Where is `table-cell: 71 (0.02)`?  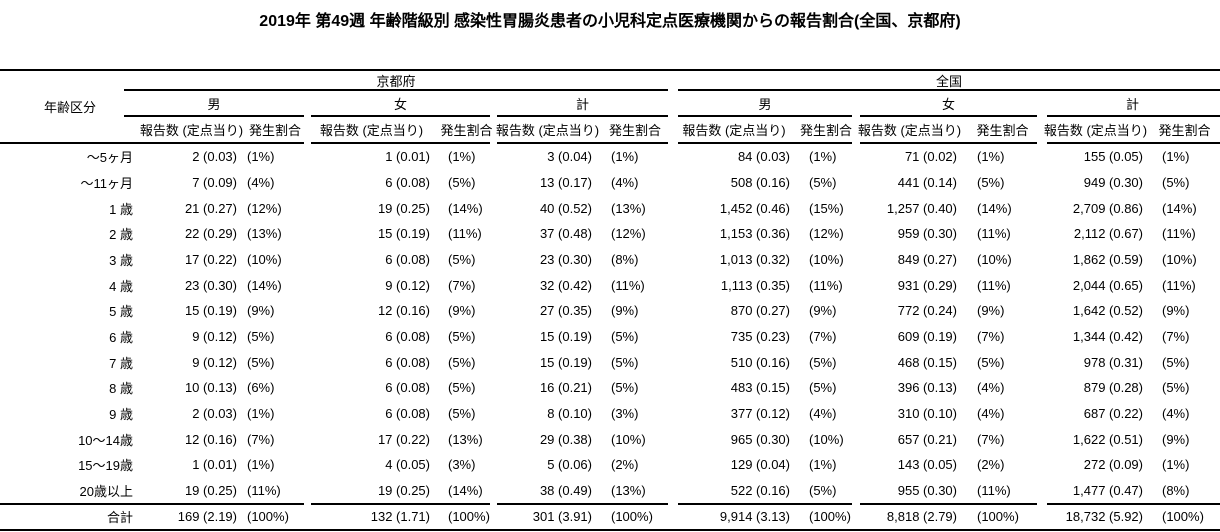 table-cell: 71 (0.02) is located at coordinates (930, 157).